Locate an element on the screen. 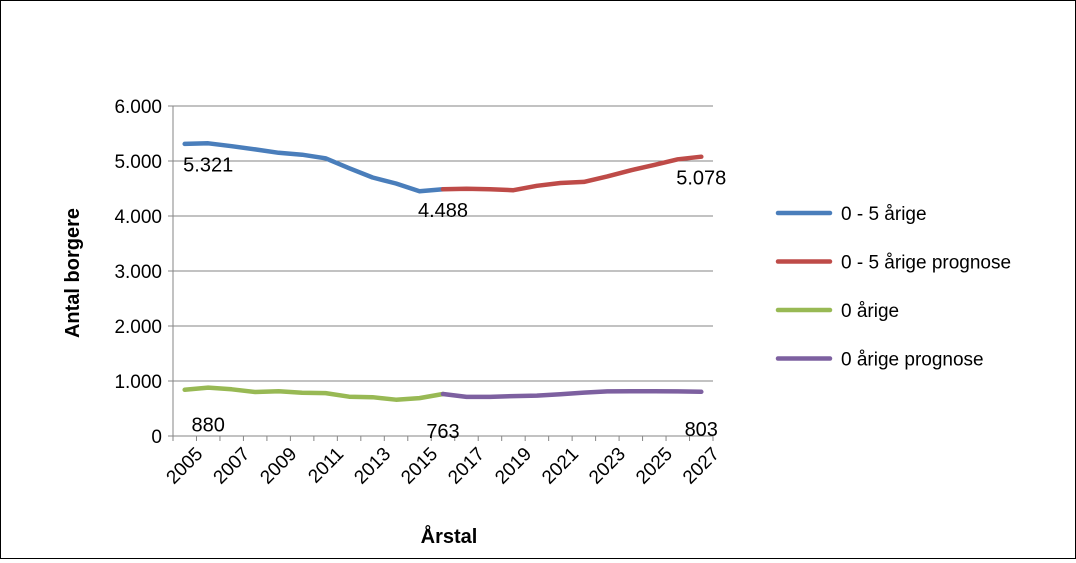  data-label: 763 is located at coordinates (442, 432).